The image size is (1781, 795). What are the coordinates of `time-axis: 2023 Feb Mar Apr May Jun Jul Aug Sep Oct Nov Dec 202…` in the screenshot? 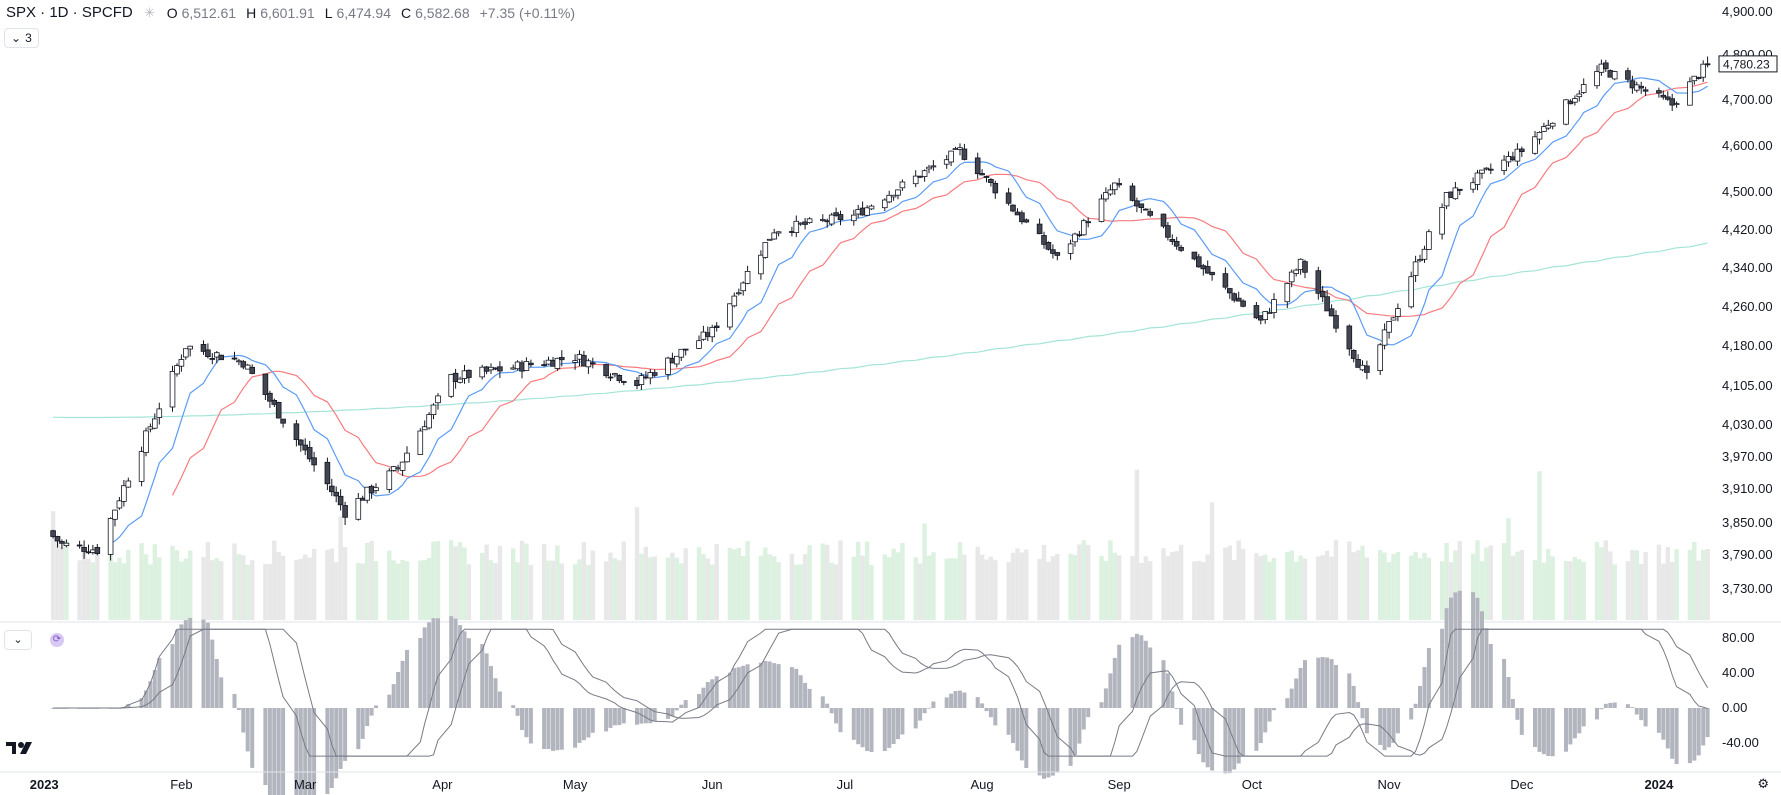 It's located at (852, 784).